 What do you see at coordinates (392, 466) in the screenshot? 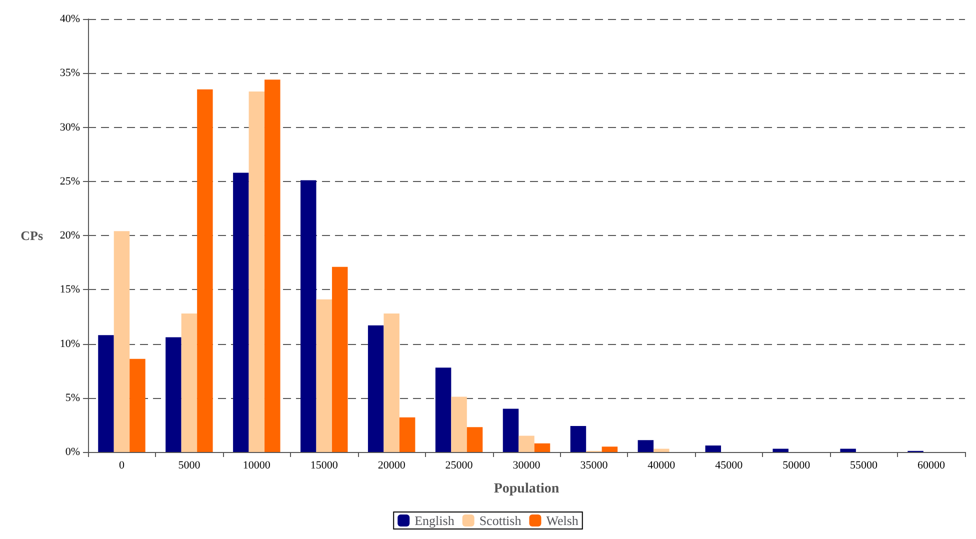
I see `x-tick-label: 20000` at bounding box center [392, 466].